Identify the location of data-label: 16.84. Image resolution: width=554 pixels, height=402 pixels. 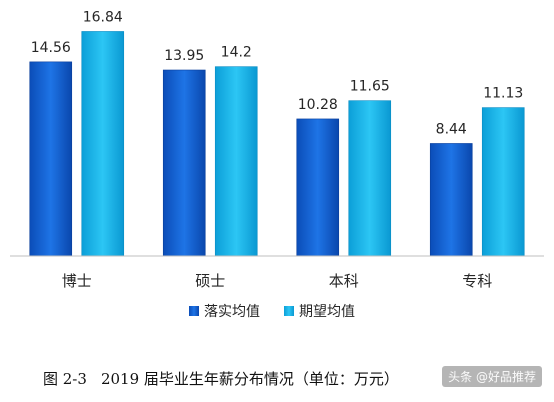
(103, 17).